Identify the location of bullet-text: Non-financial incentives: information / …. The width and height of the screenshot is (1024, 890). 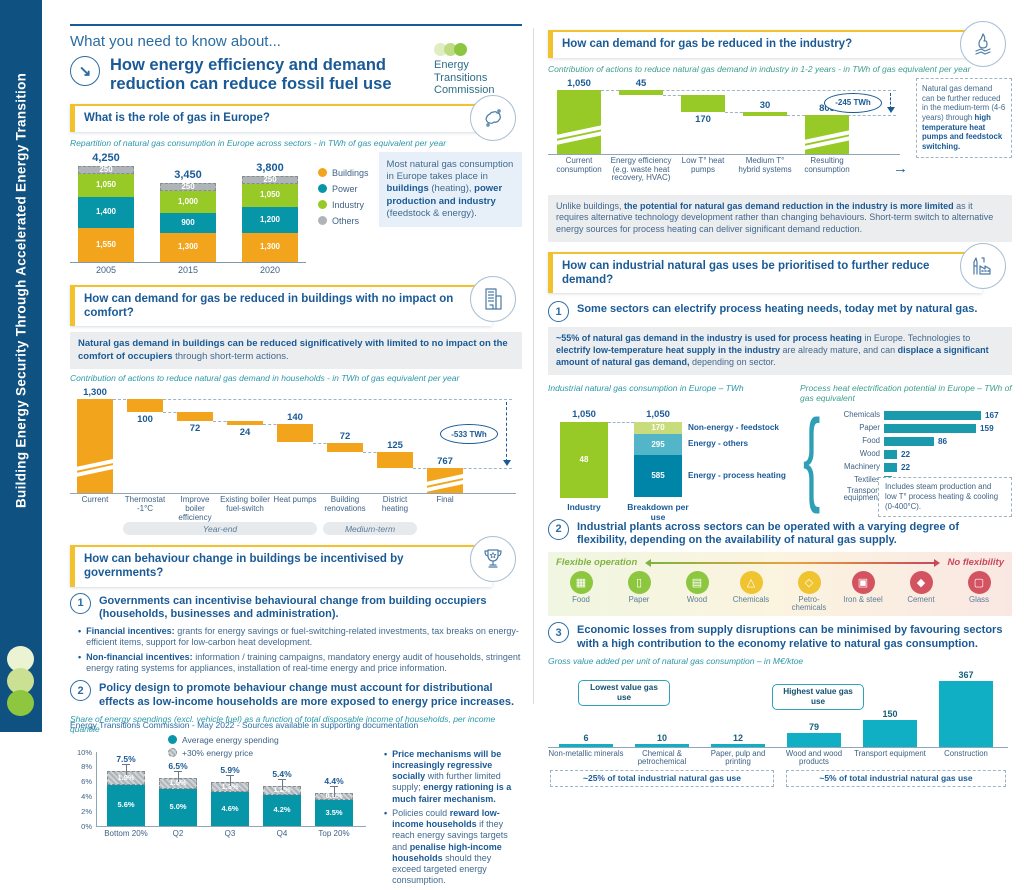
(303, 662).